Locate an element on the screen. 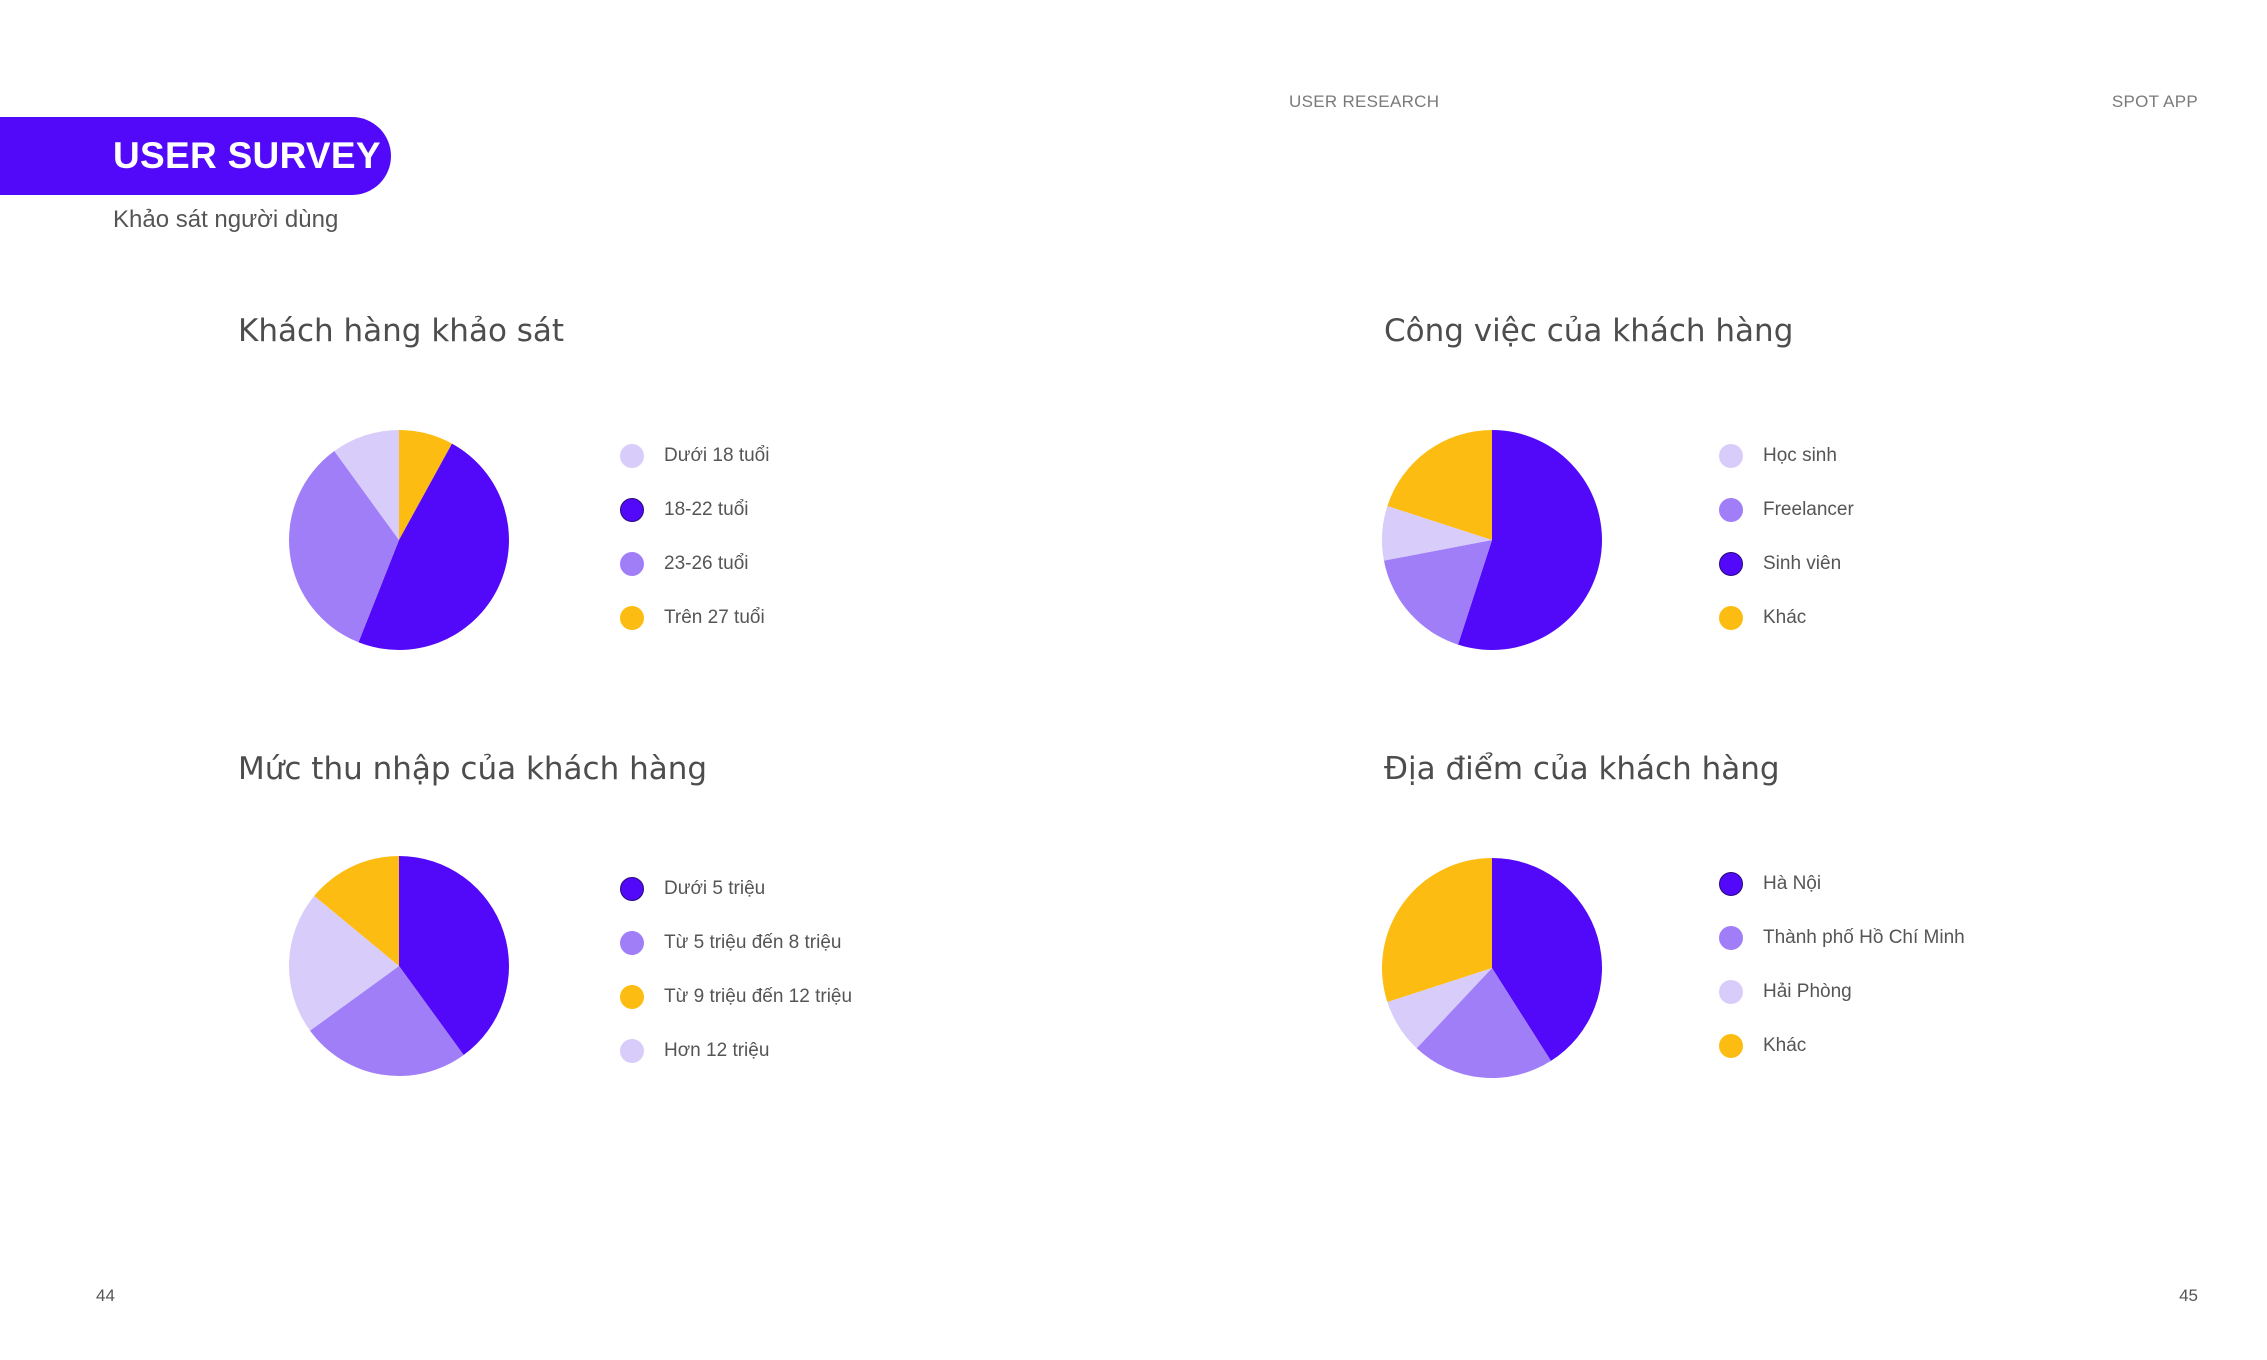 The image size is (2267, 1360). legend-item: Từ 5 triệu đến 8 triệu is located at coordinates (736, 943).